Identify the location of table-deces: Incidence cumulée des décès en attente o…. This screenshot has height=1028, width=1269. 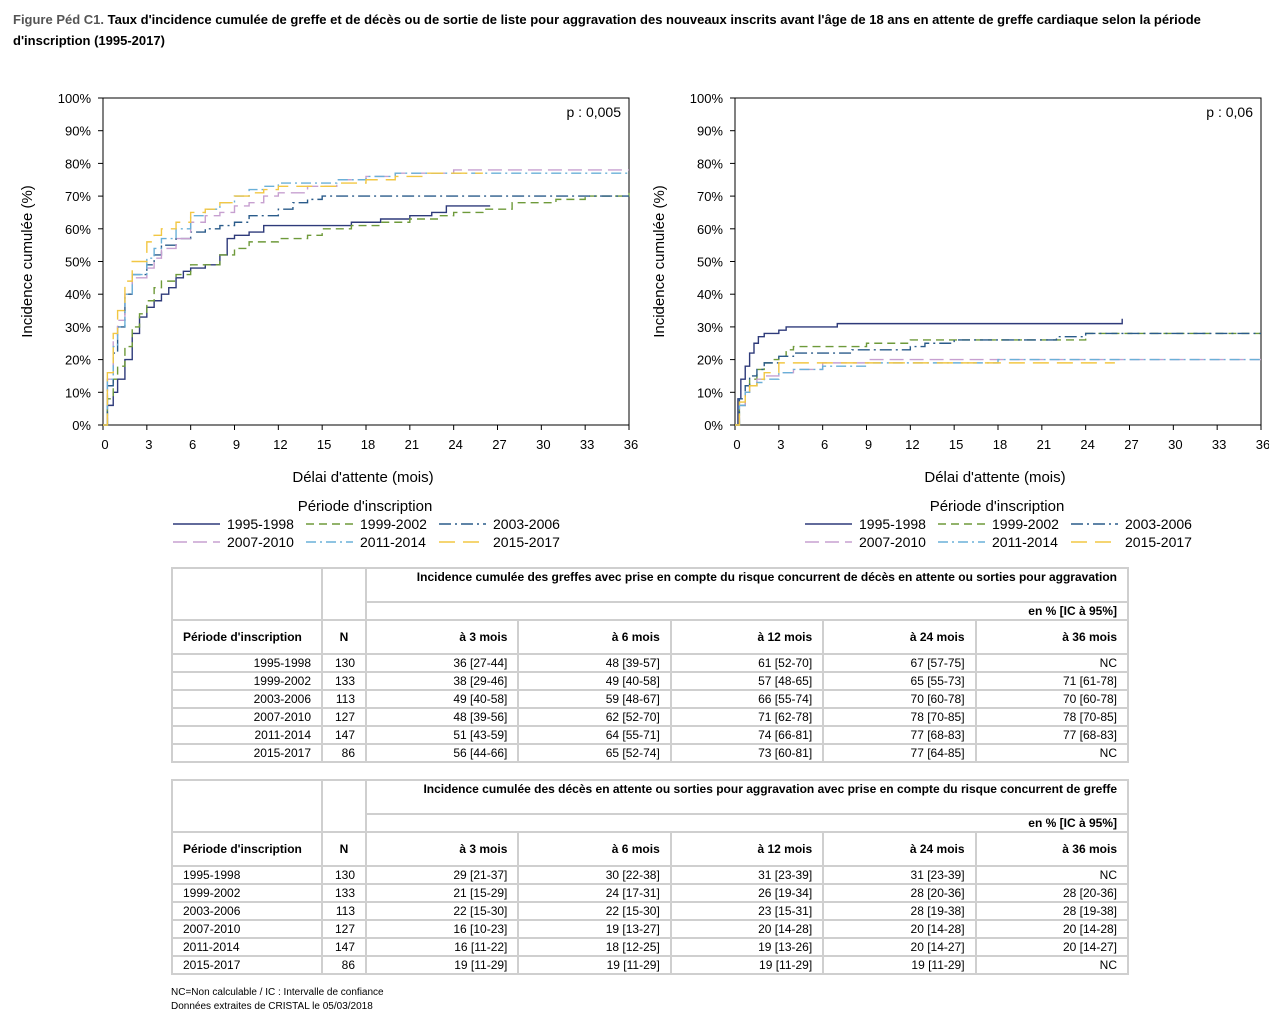
(650, 877).